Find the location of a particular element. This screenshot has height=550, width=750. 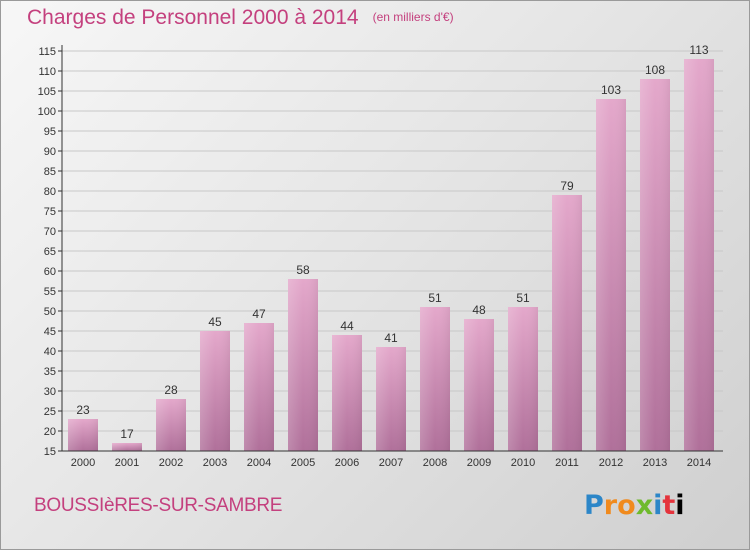

logo-letter: x is located at coordinates (644, 505).